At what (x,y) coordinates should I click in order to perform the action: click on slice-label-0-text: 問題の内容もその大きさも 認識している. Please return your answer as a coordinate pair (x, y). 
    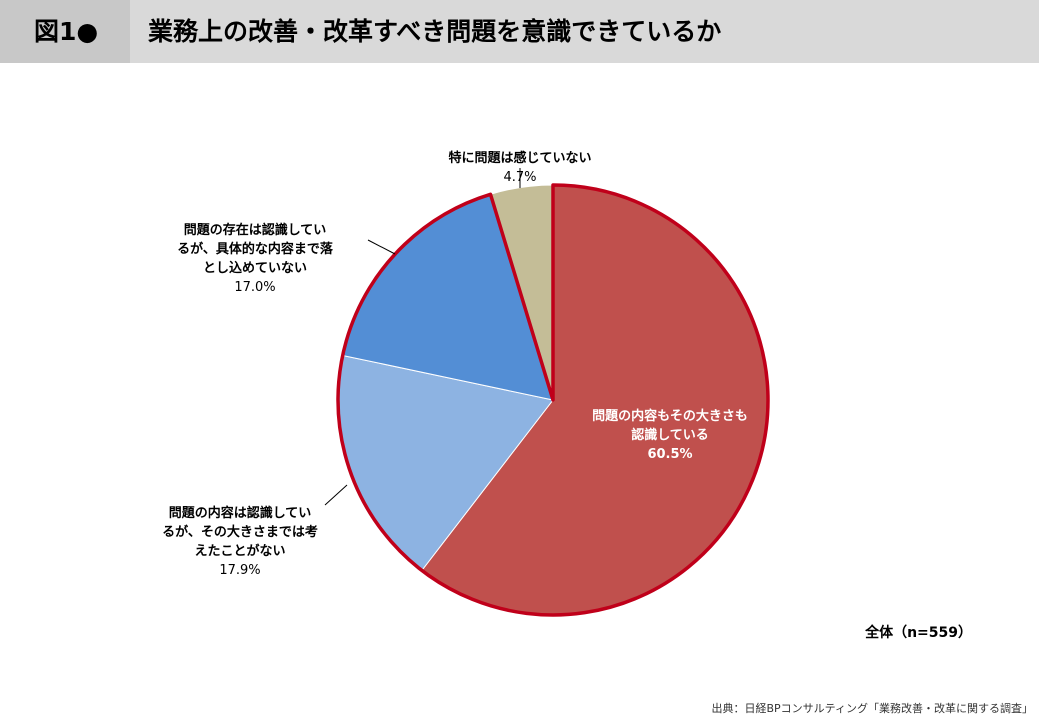
    Looking at the image, I should click on (670, 426).